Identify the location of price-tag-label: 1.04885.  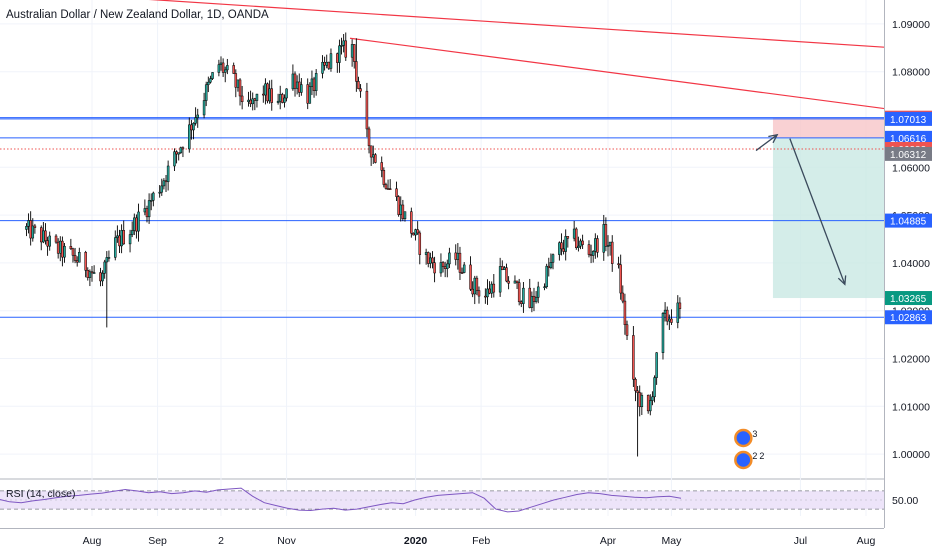
(908, 222).